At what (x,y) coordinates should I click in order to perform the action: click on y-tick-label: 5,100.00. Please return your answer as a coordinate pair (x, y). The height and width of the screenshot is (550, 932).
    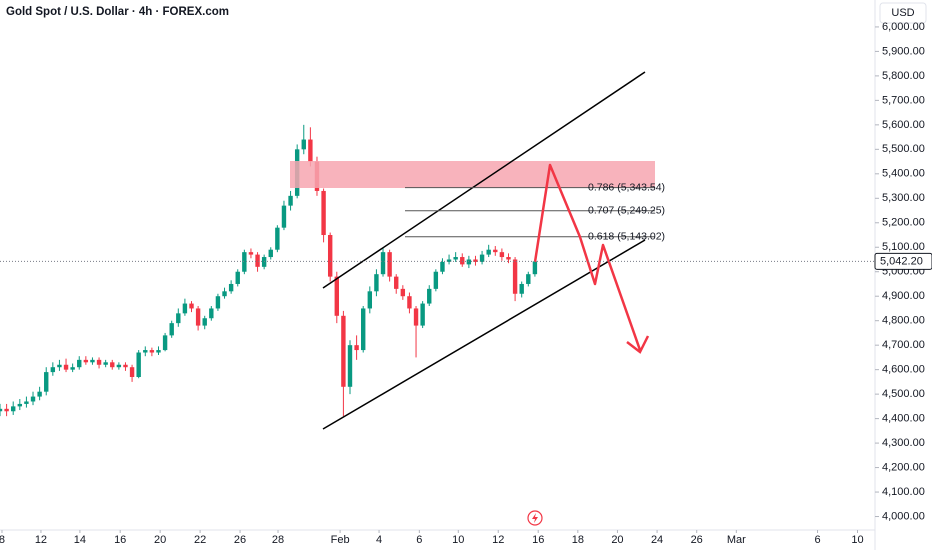
    Looking at the image, I should click on (903, 247).